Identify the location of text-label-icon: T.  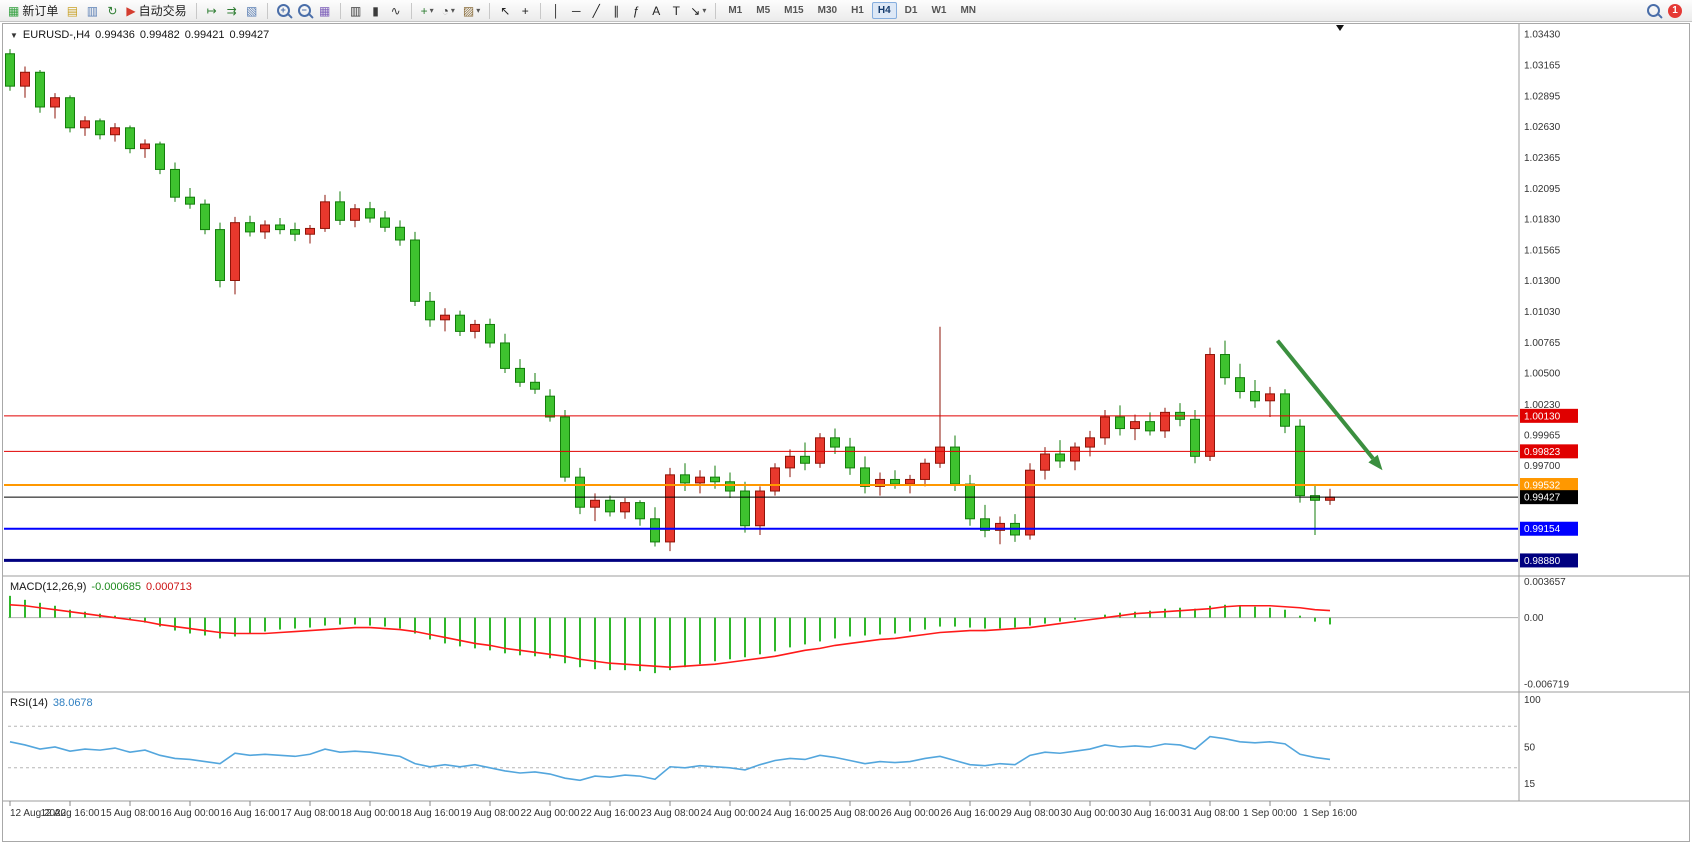
(676, 11).